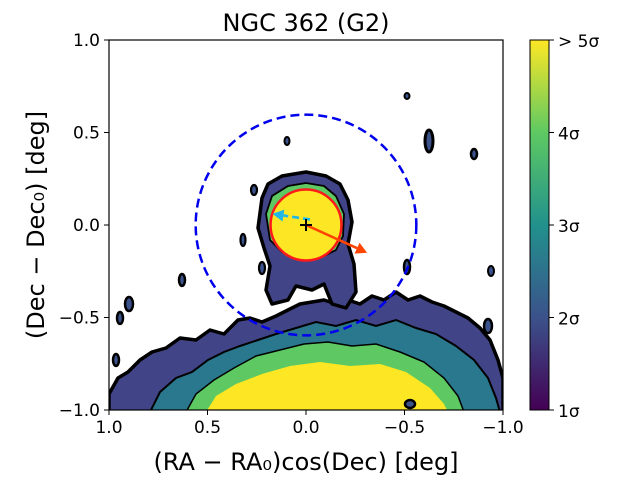  I want to click on y-axis-label: (Dec − Dec₀) [deg], so click(36, 225).